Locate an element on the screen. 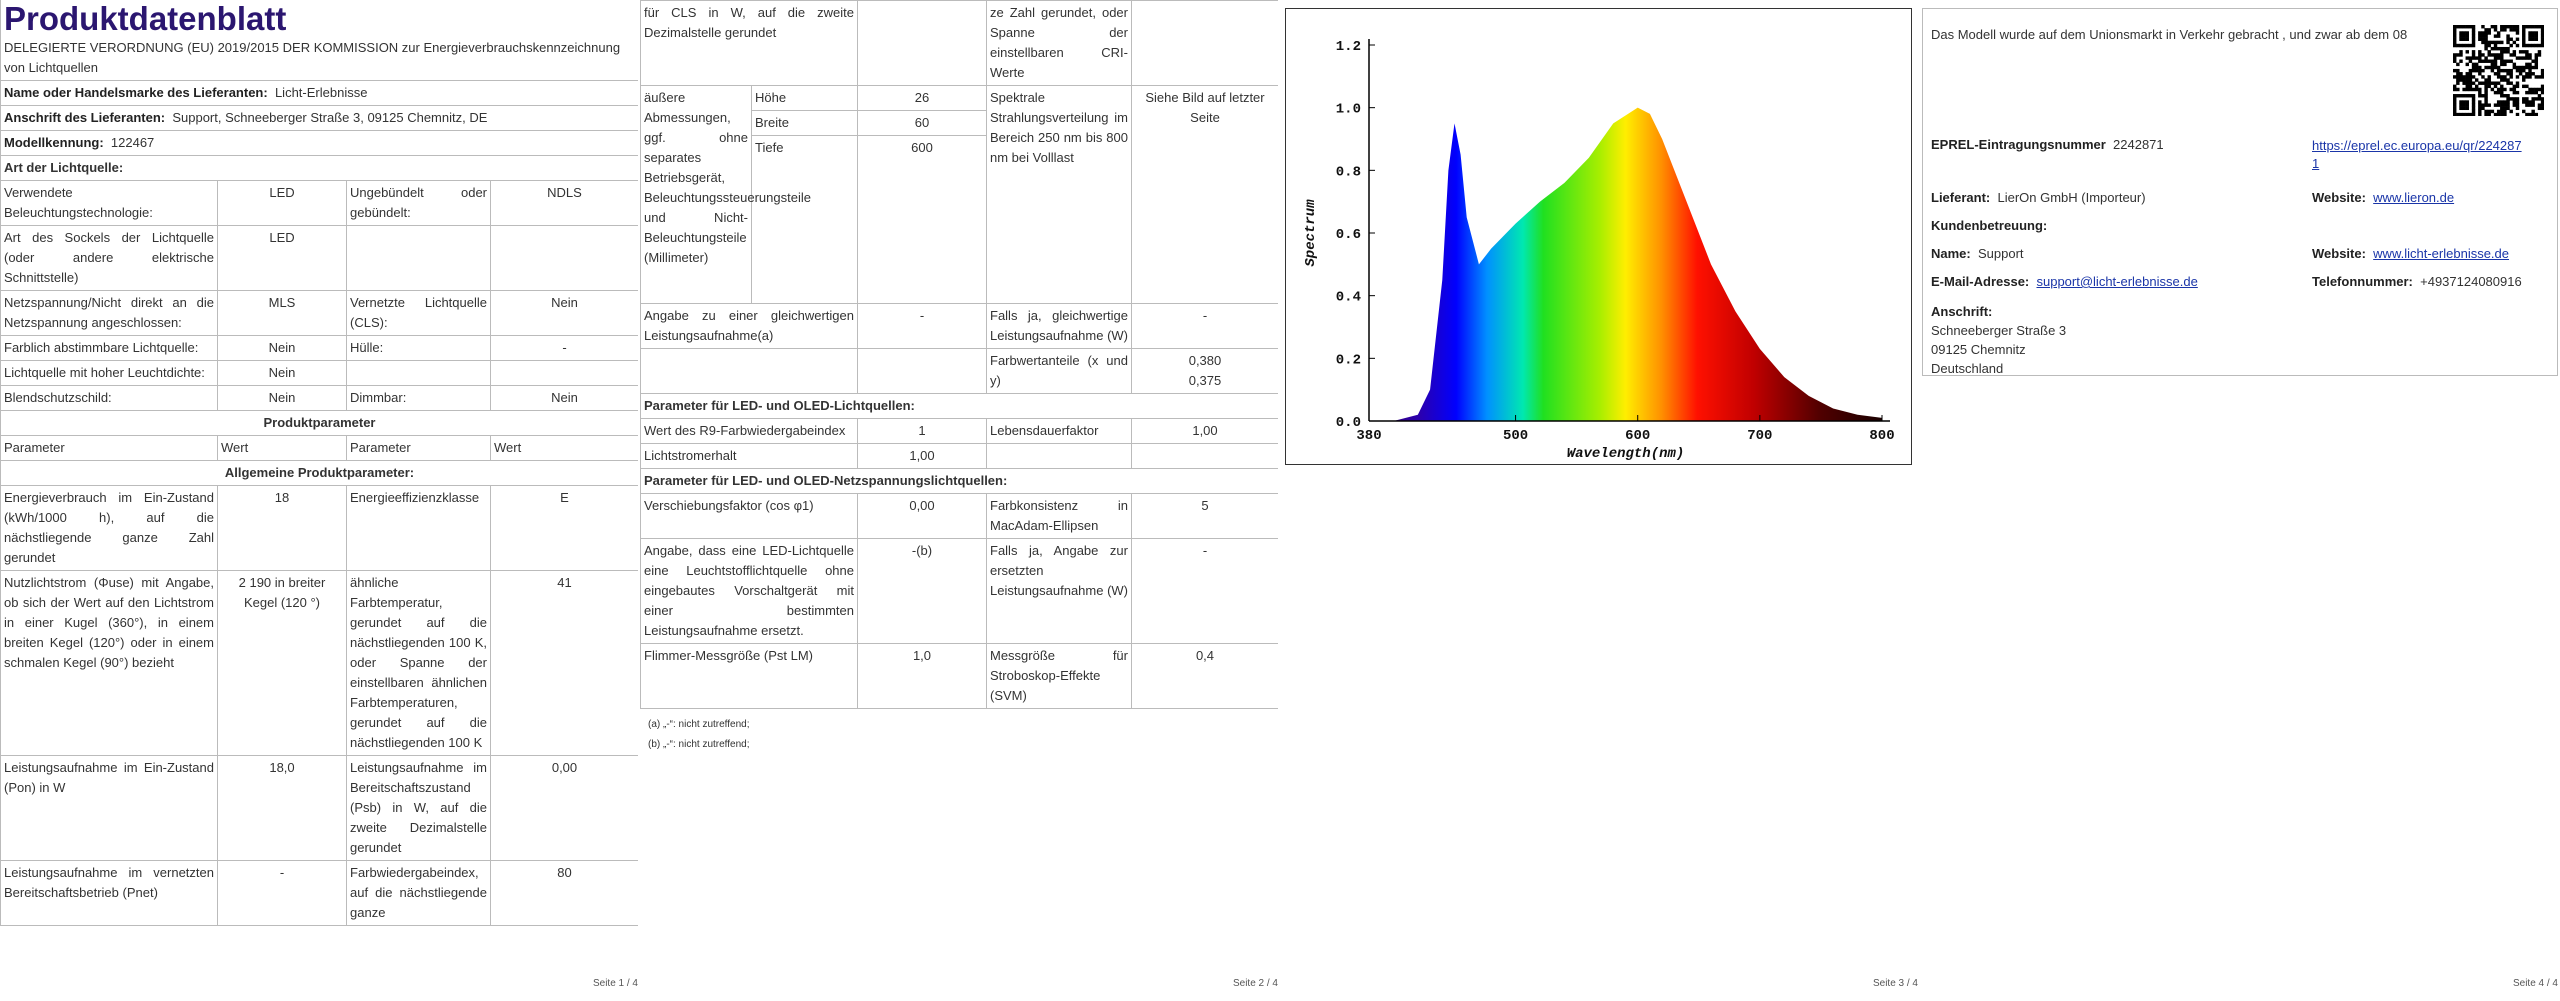  table-cell: 1 is located at coordinates (922, 431).